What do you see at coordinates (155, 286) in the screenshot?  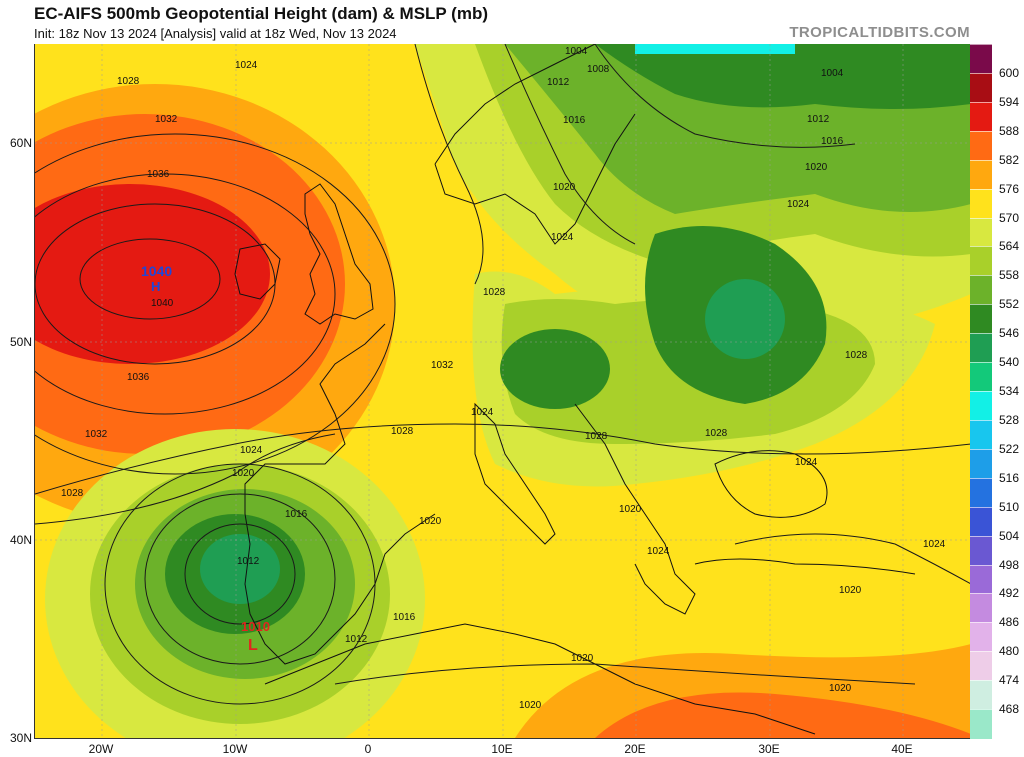 I see `high-pressure-marker: H` at bounding box center [155, 286].